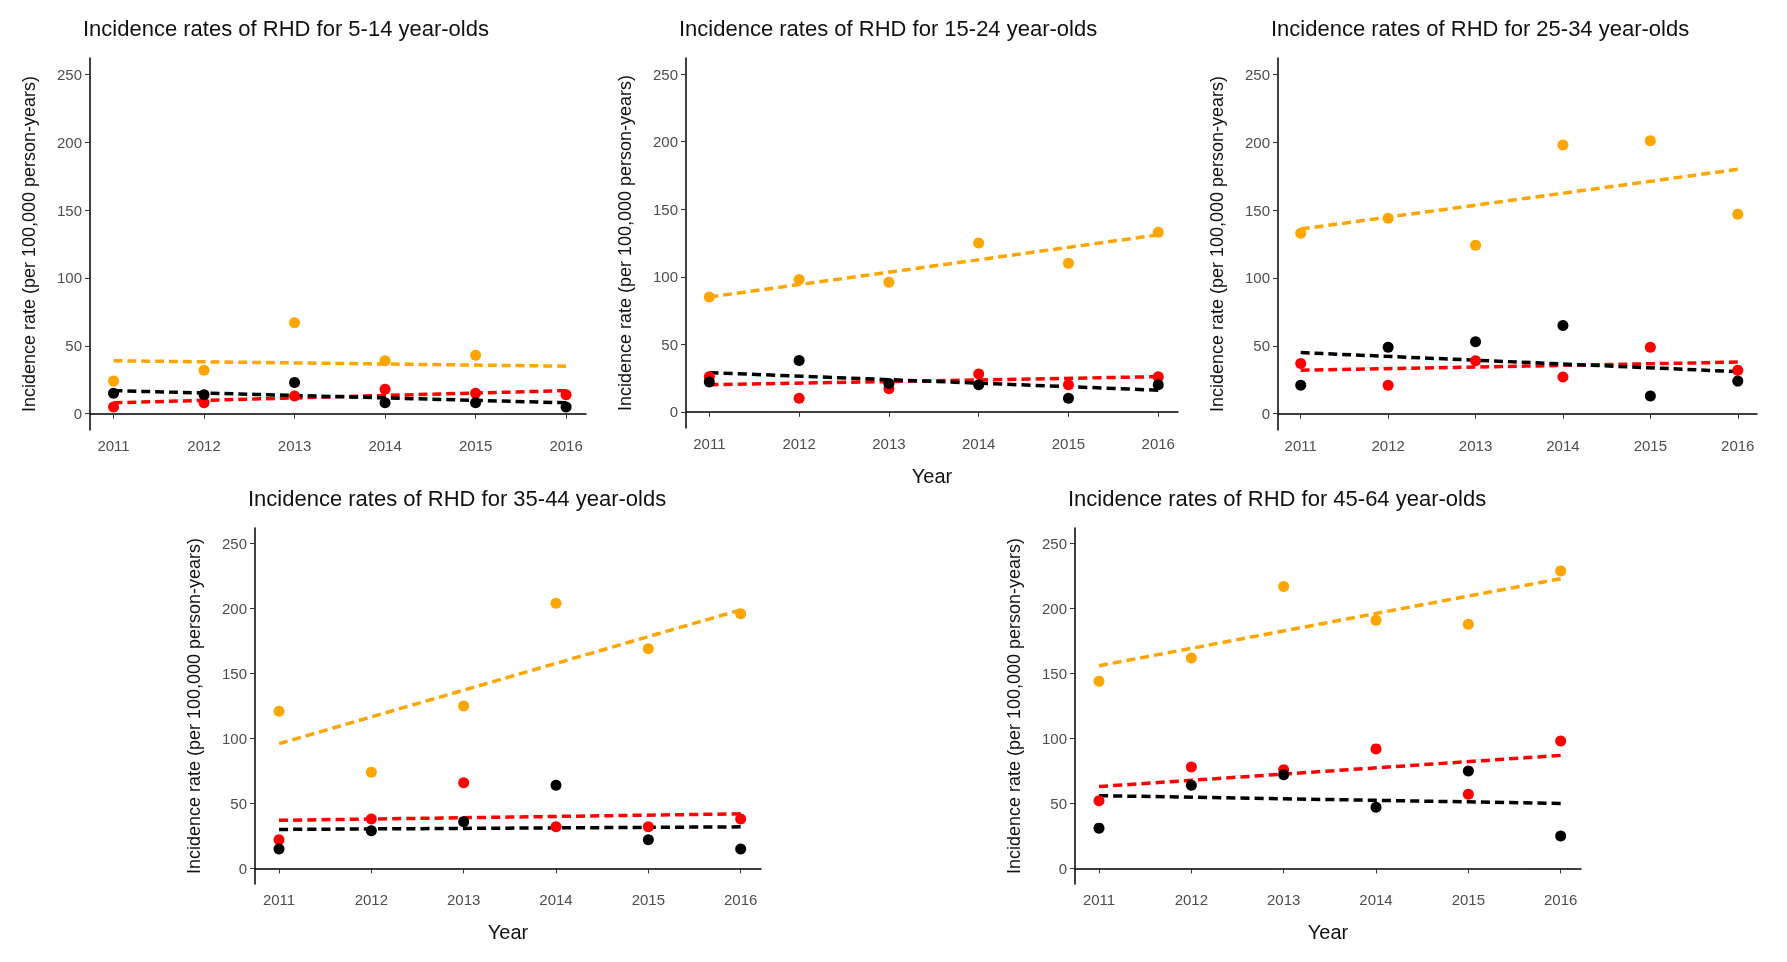 This screenshot has width=1787, height=962. What do you see at coordinates (475, 445) in the screenshot?
I see `x-tick-label: 2015` at bounding box center [475, 445].